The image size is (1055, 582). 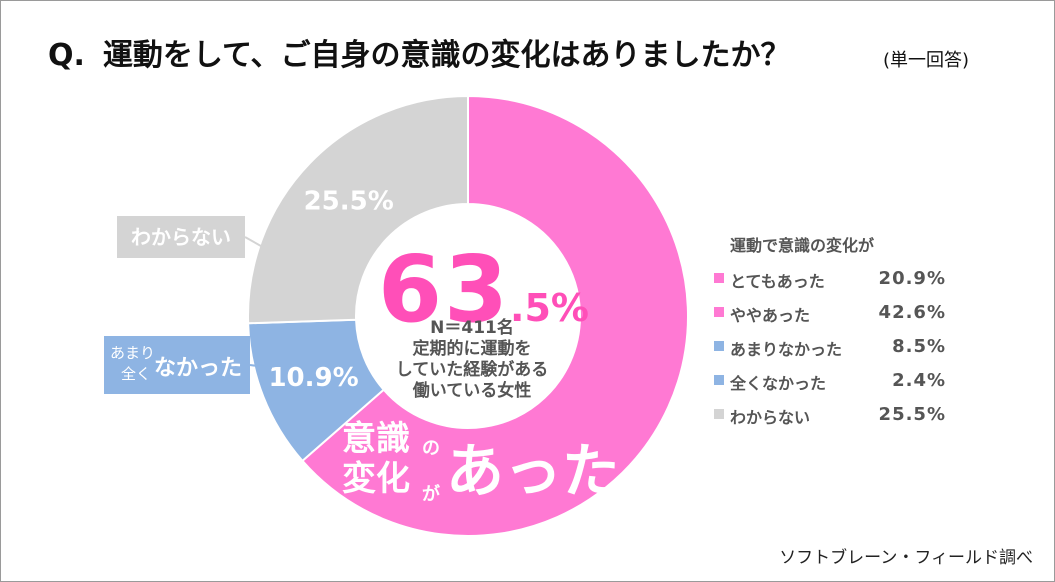 I want to click on legend-title: 運動で意識の変化が, so click(x=802, y=245).